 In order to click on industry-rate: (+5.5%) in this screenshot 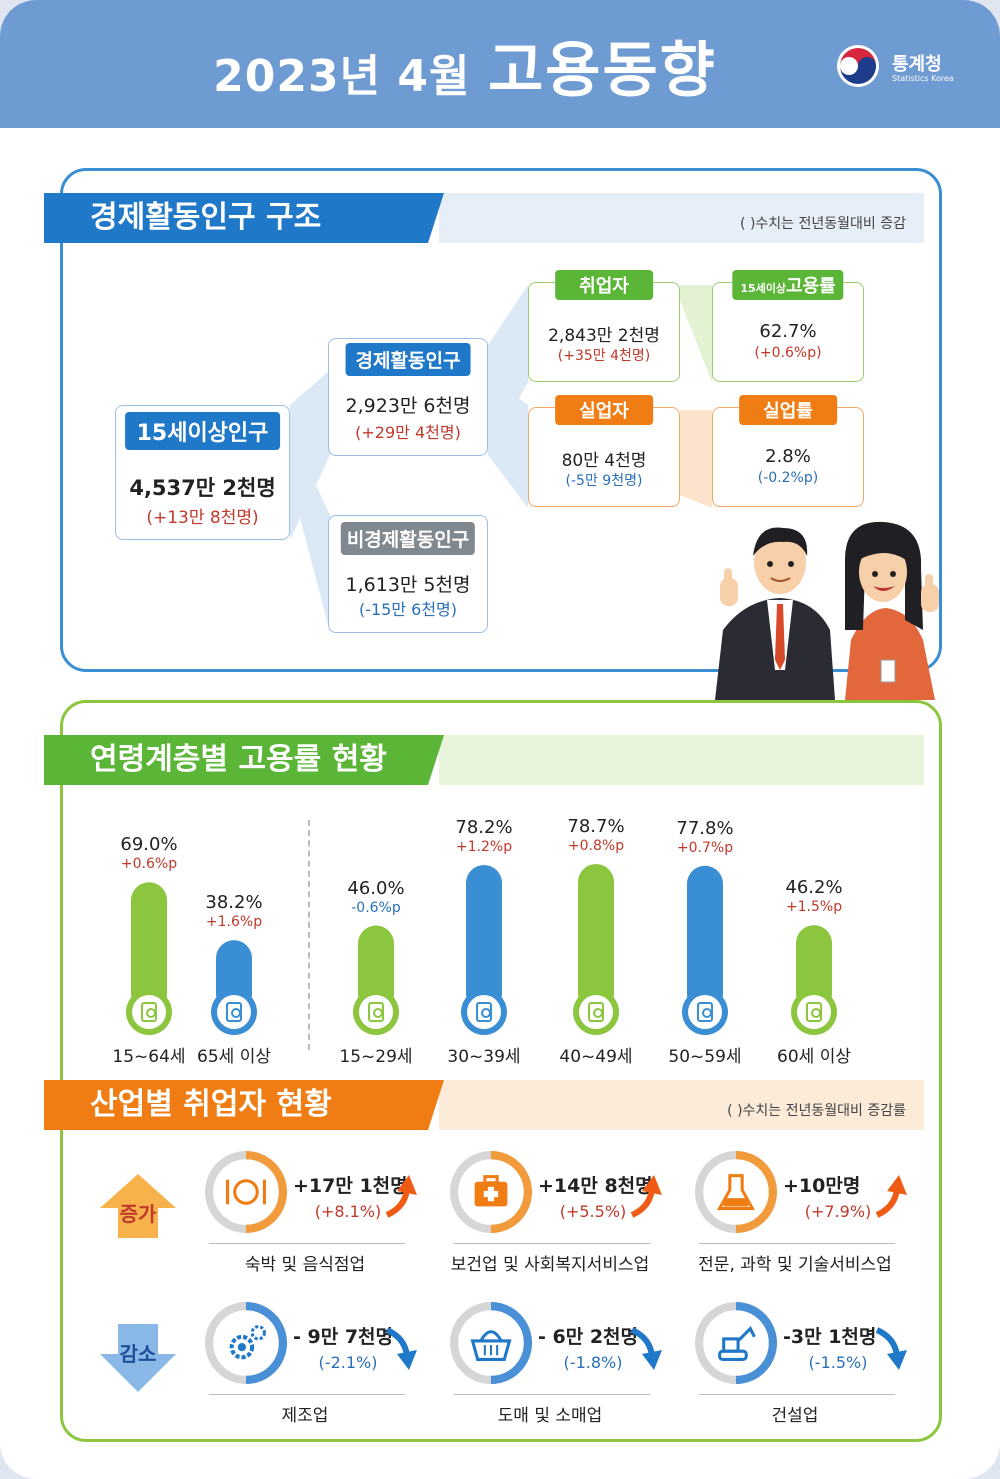, I will do `click(593, 1211)`.